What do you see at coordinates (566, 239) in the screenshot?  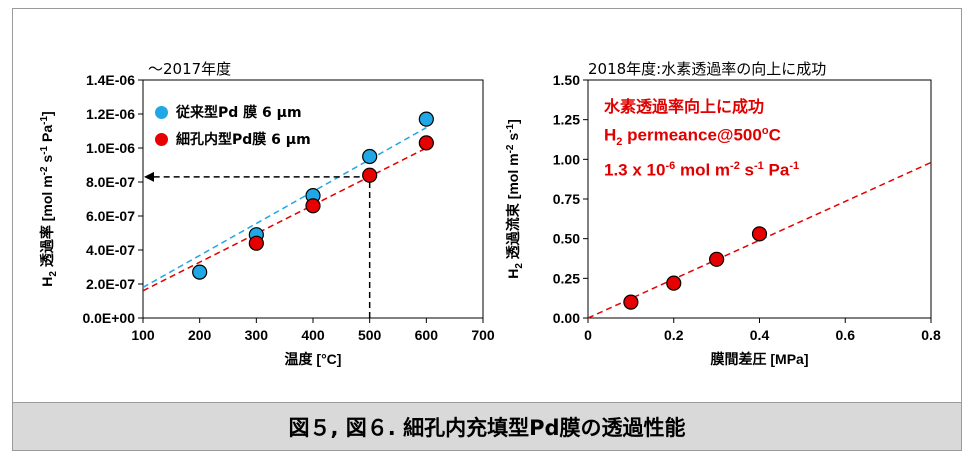 I see `y-tick-label: 0.50` at bounding box center [566, 239].